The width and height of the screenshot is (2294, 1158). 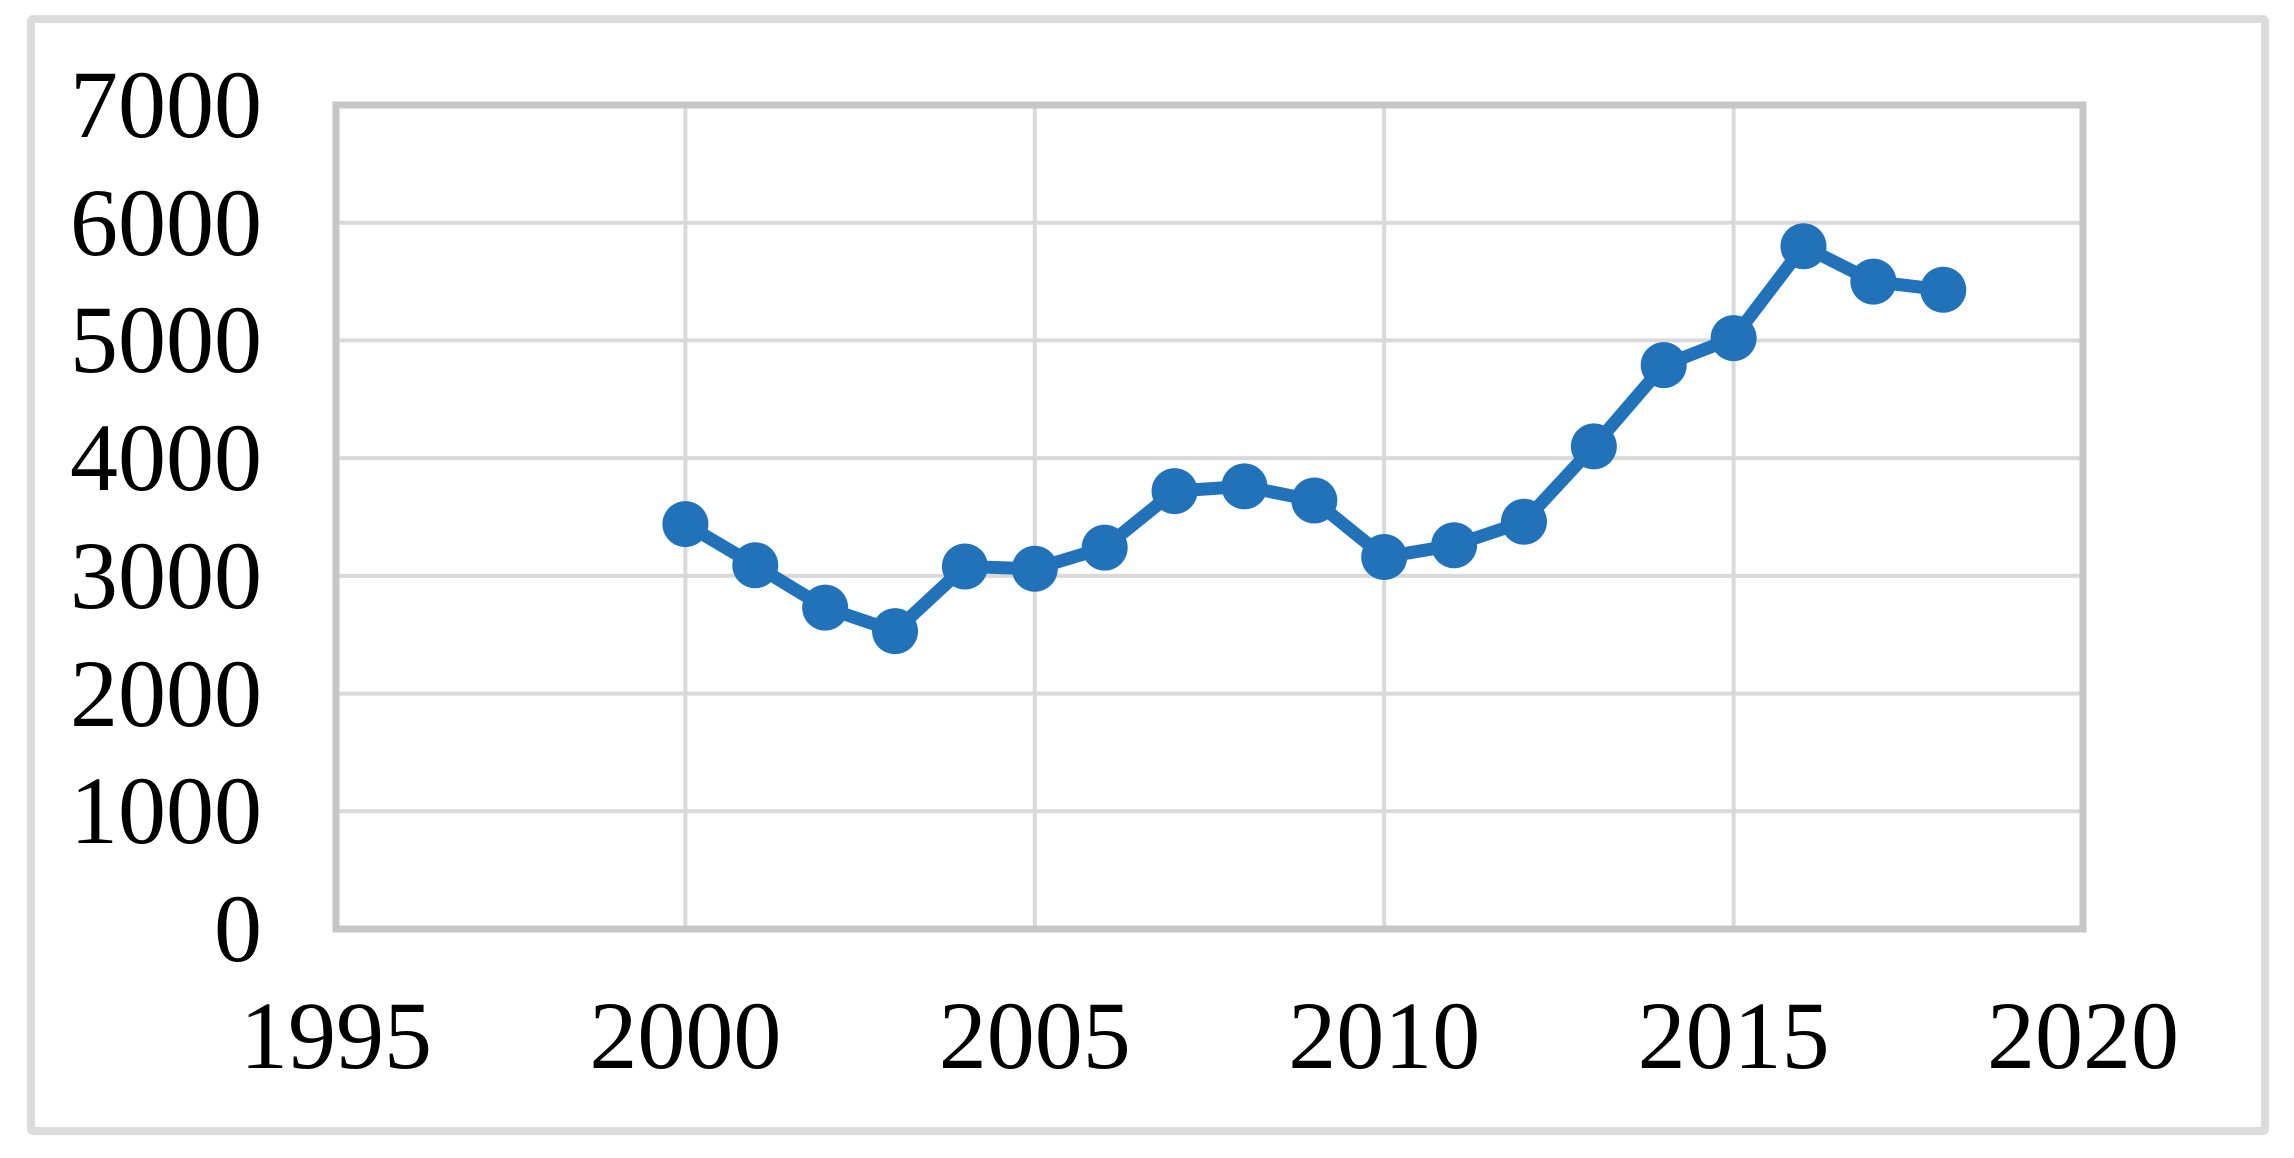 I want to click on data-point-2008, so click(x=1244, y=486).